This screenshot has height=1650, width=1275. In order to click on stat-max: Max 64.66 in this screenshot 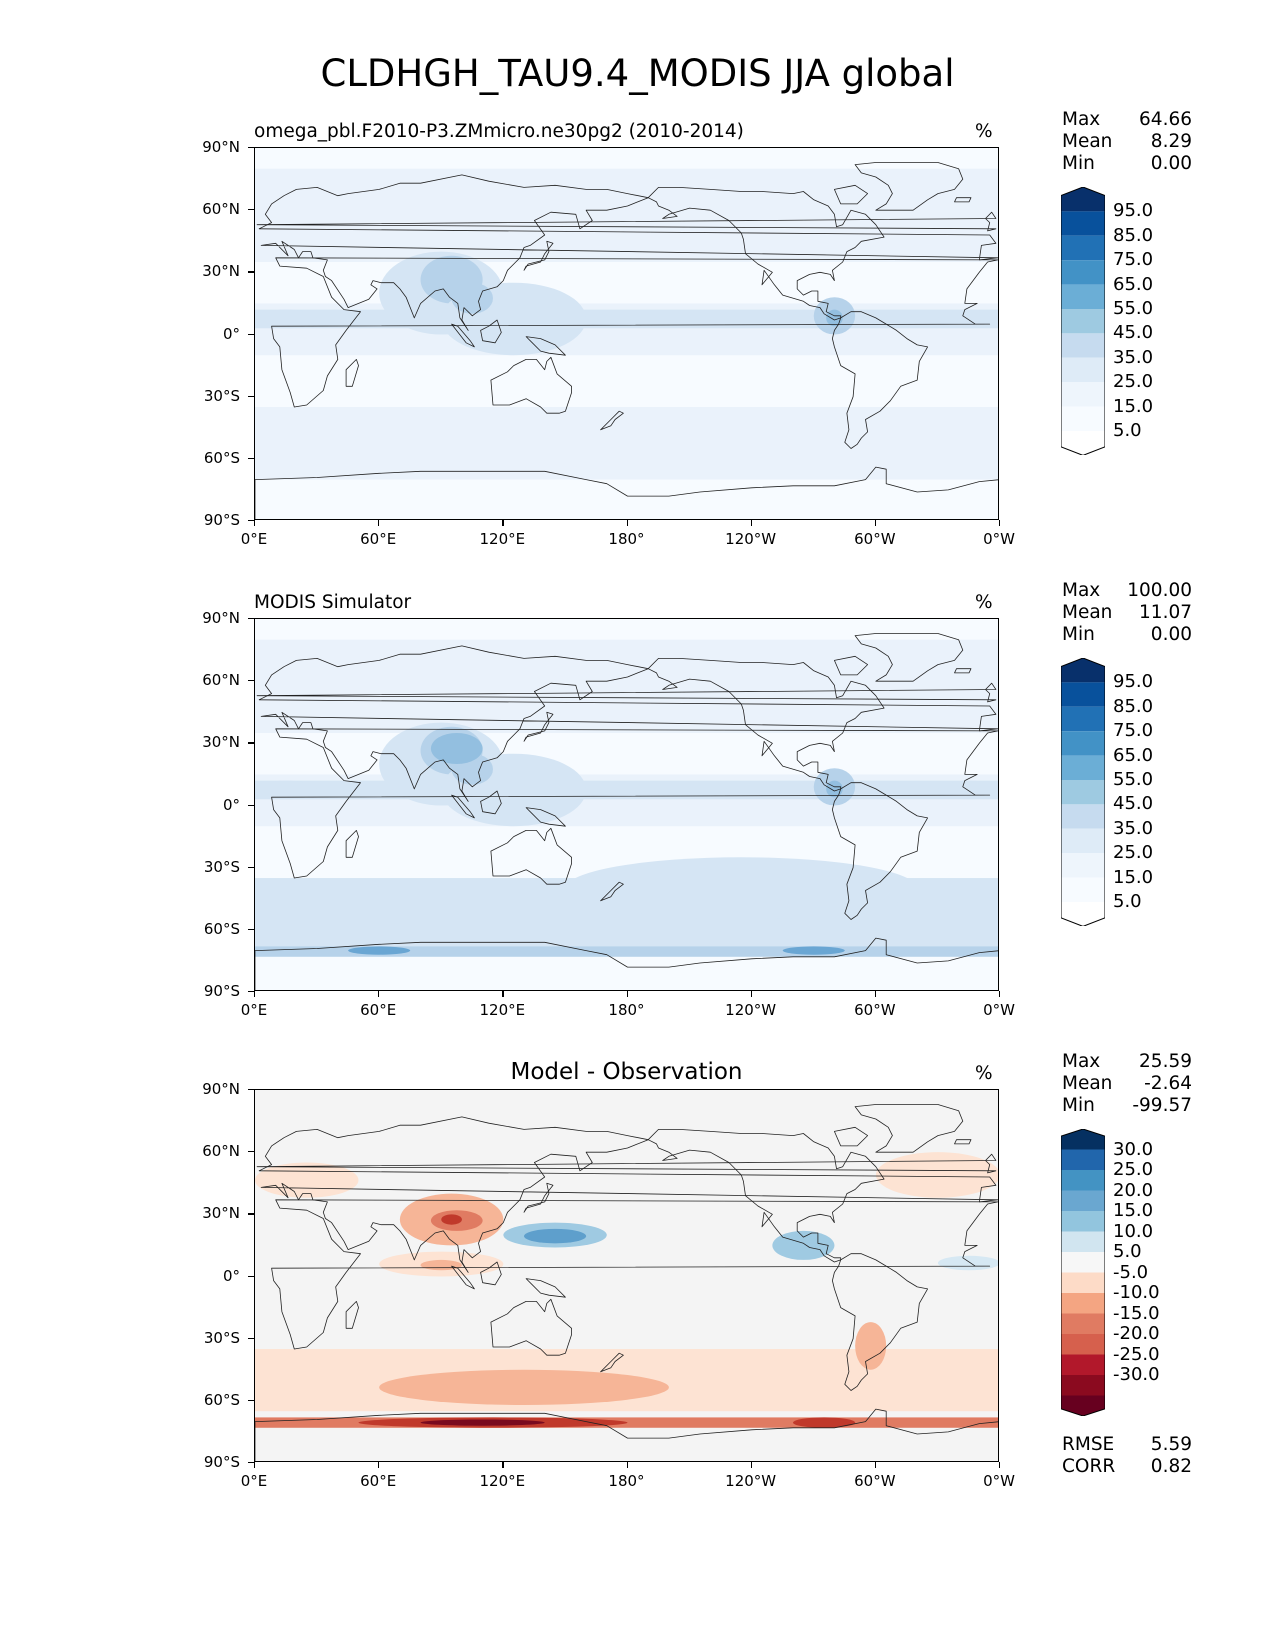, I will do `click(1127, 120)`.